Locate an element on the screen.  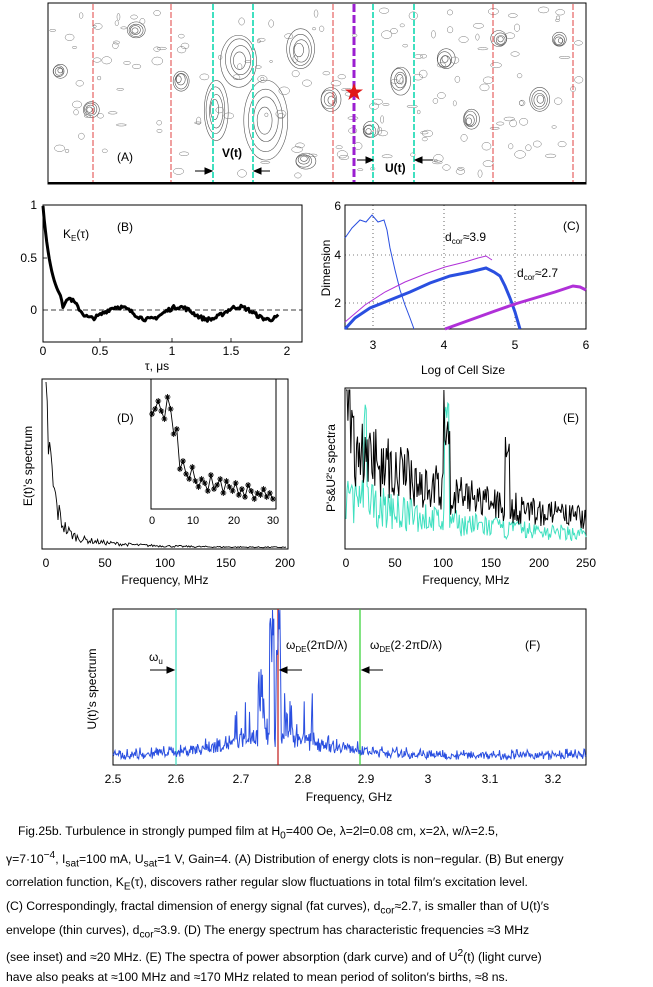
panel-c-xticks: 3 4 5 6 is located at coordinates (480, 345).